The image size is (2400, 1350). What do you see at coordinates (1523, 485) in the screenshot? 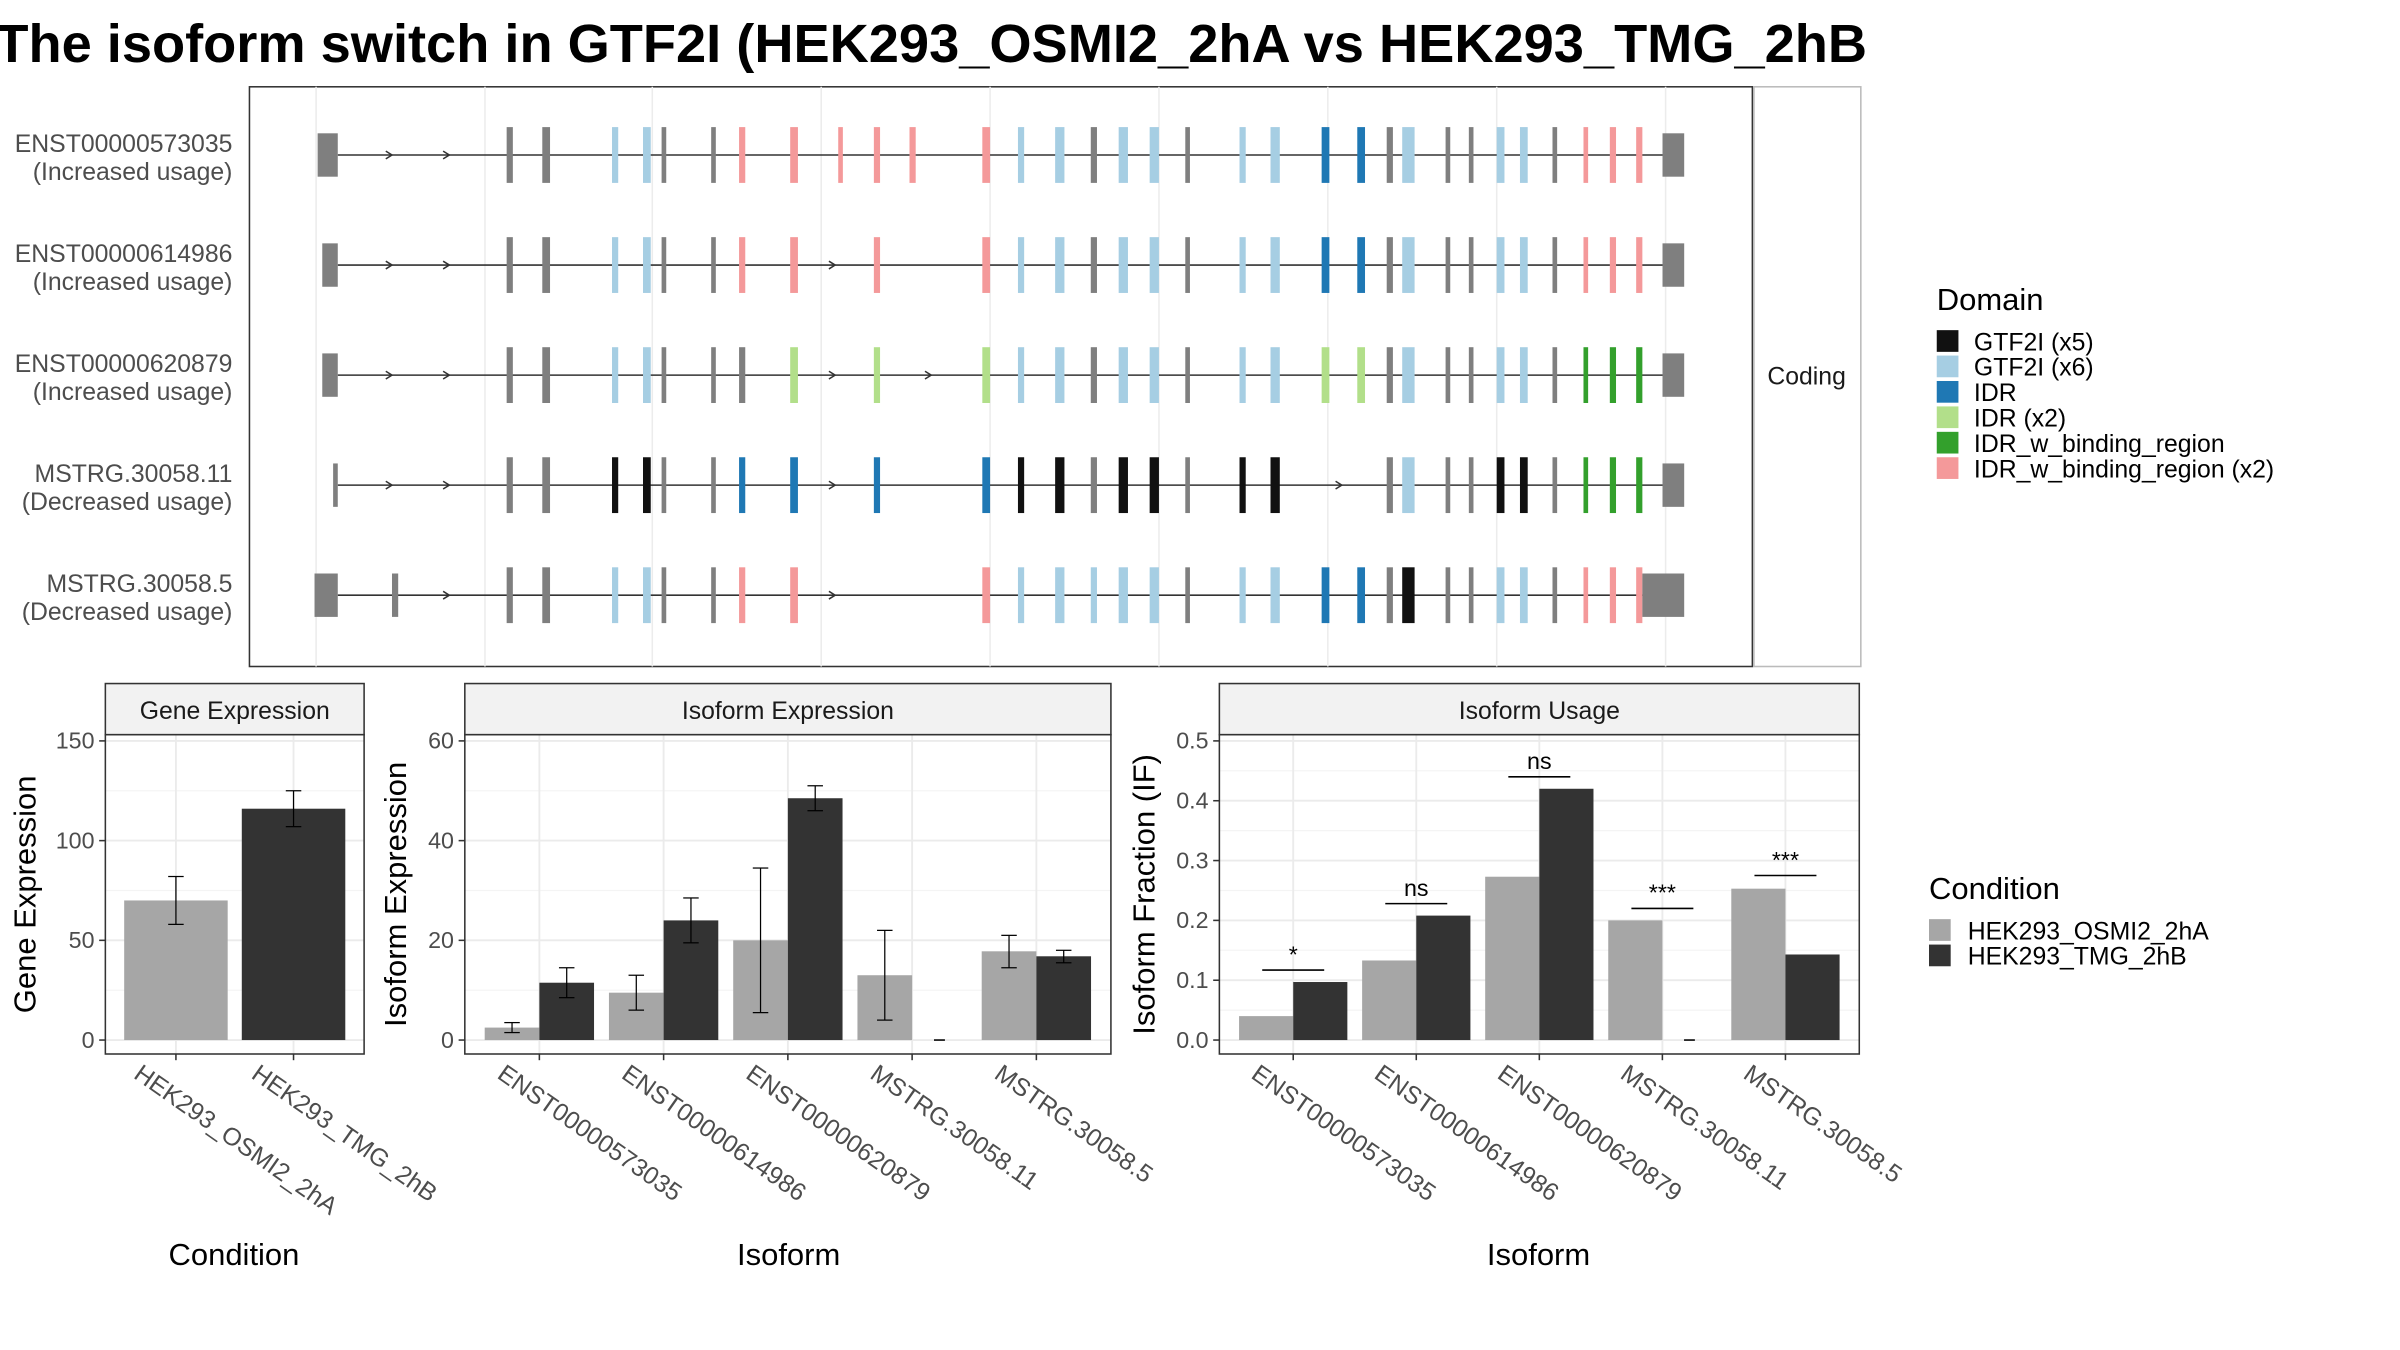
I see `exon-gtf2i-x5` at bounding box center [1523, 485].